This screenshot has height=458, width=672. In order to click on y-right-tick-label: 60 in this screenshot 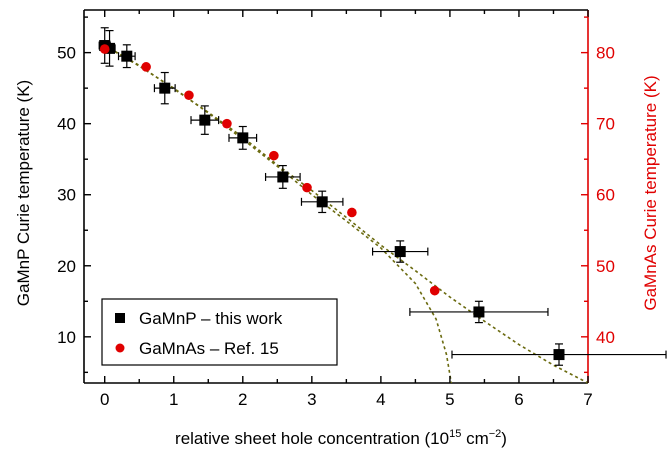, I will do `click(605, 195)`.